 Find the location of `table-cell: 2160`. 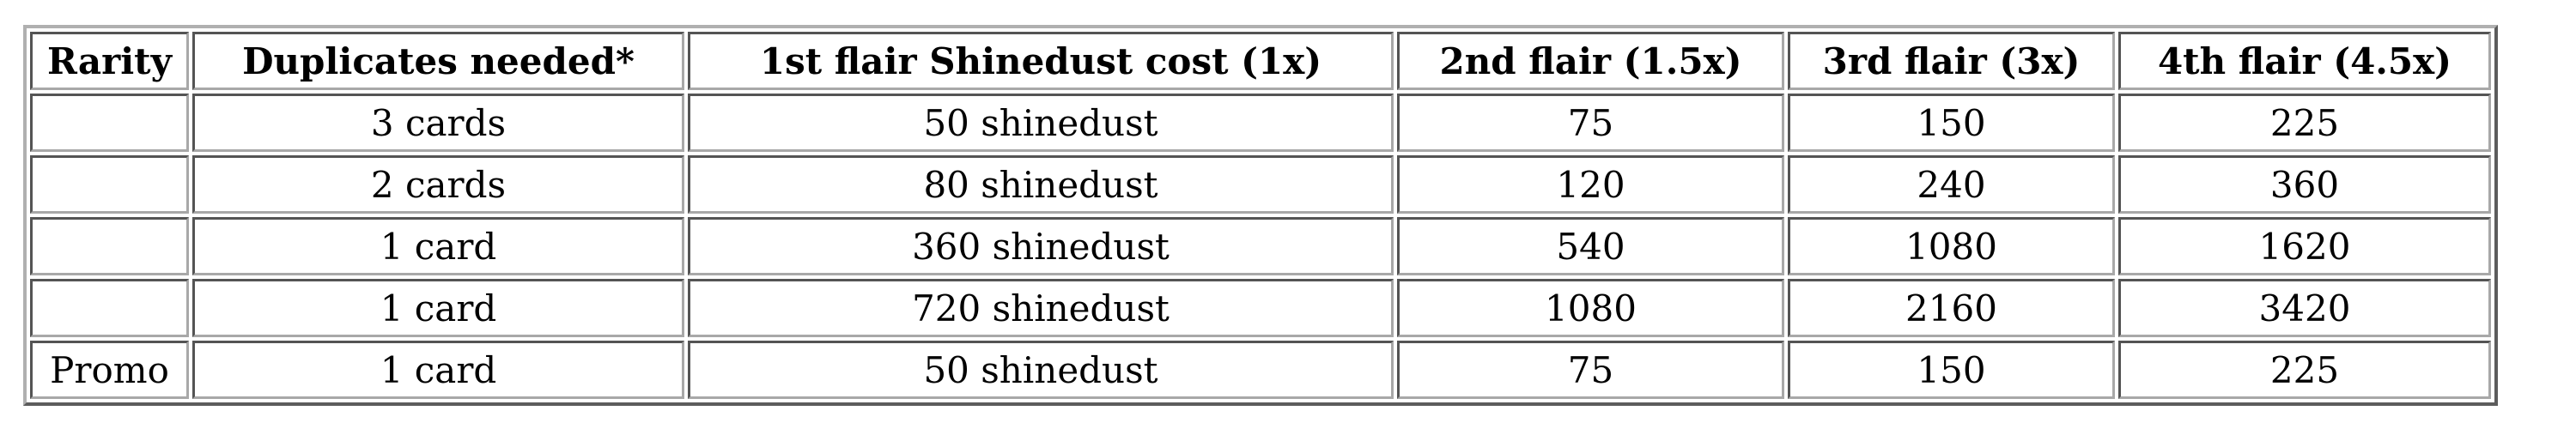

table-cell: 2160 is located at coordinates (1952, 308).